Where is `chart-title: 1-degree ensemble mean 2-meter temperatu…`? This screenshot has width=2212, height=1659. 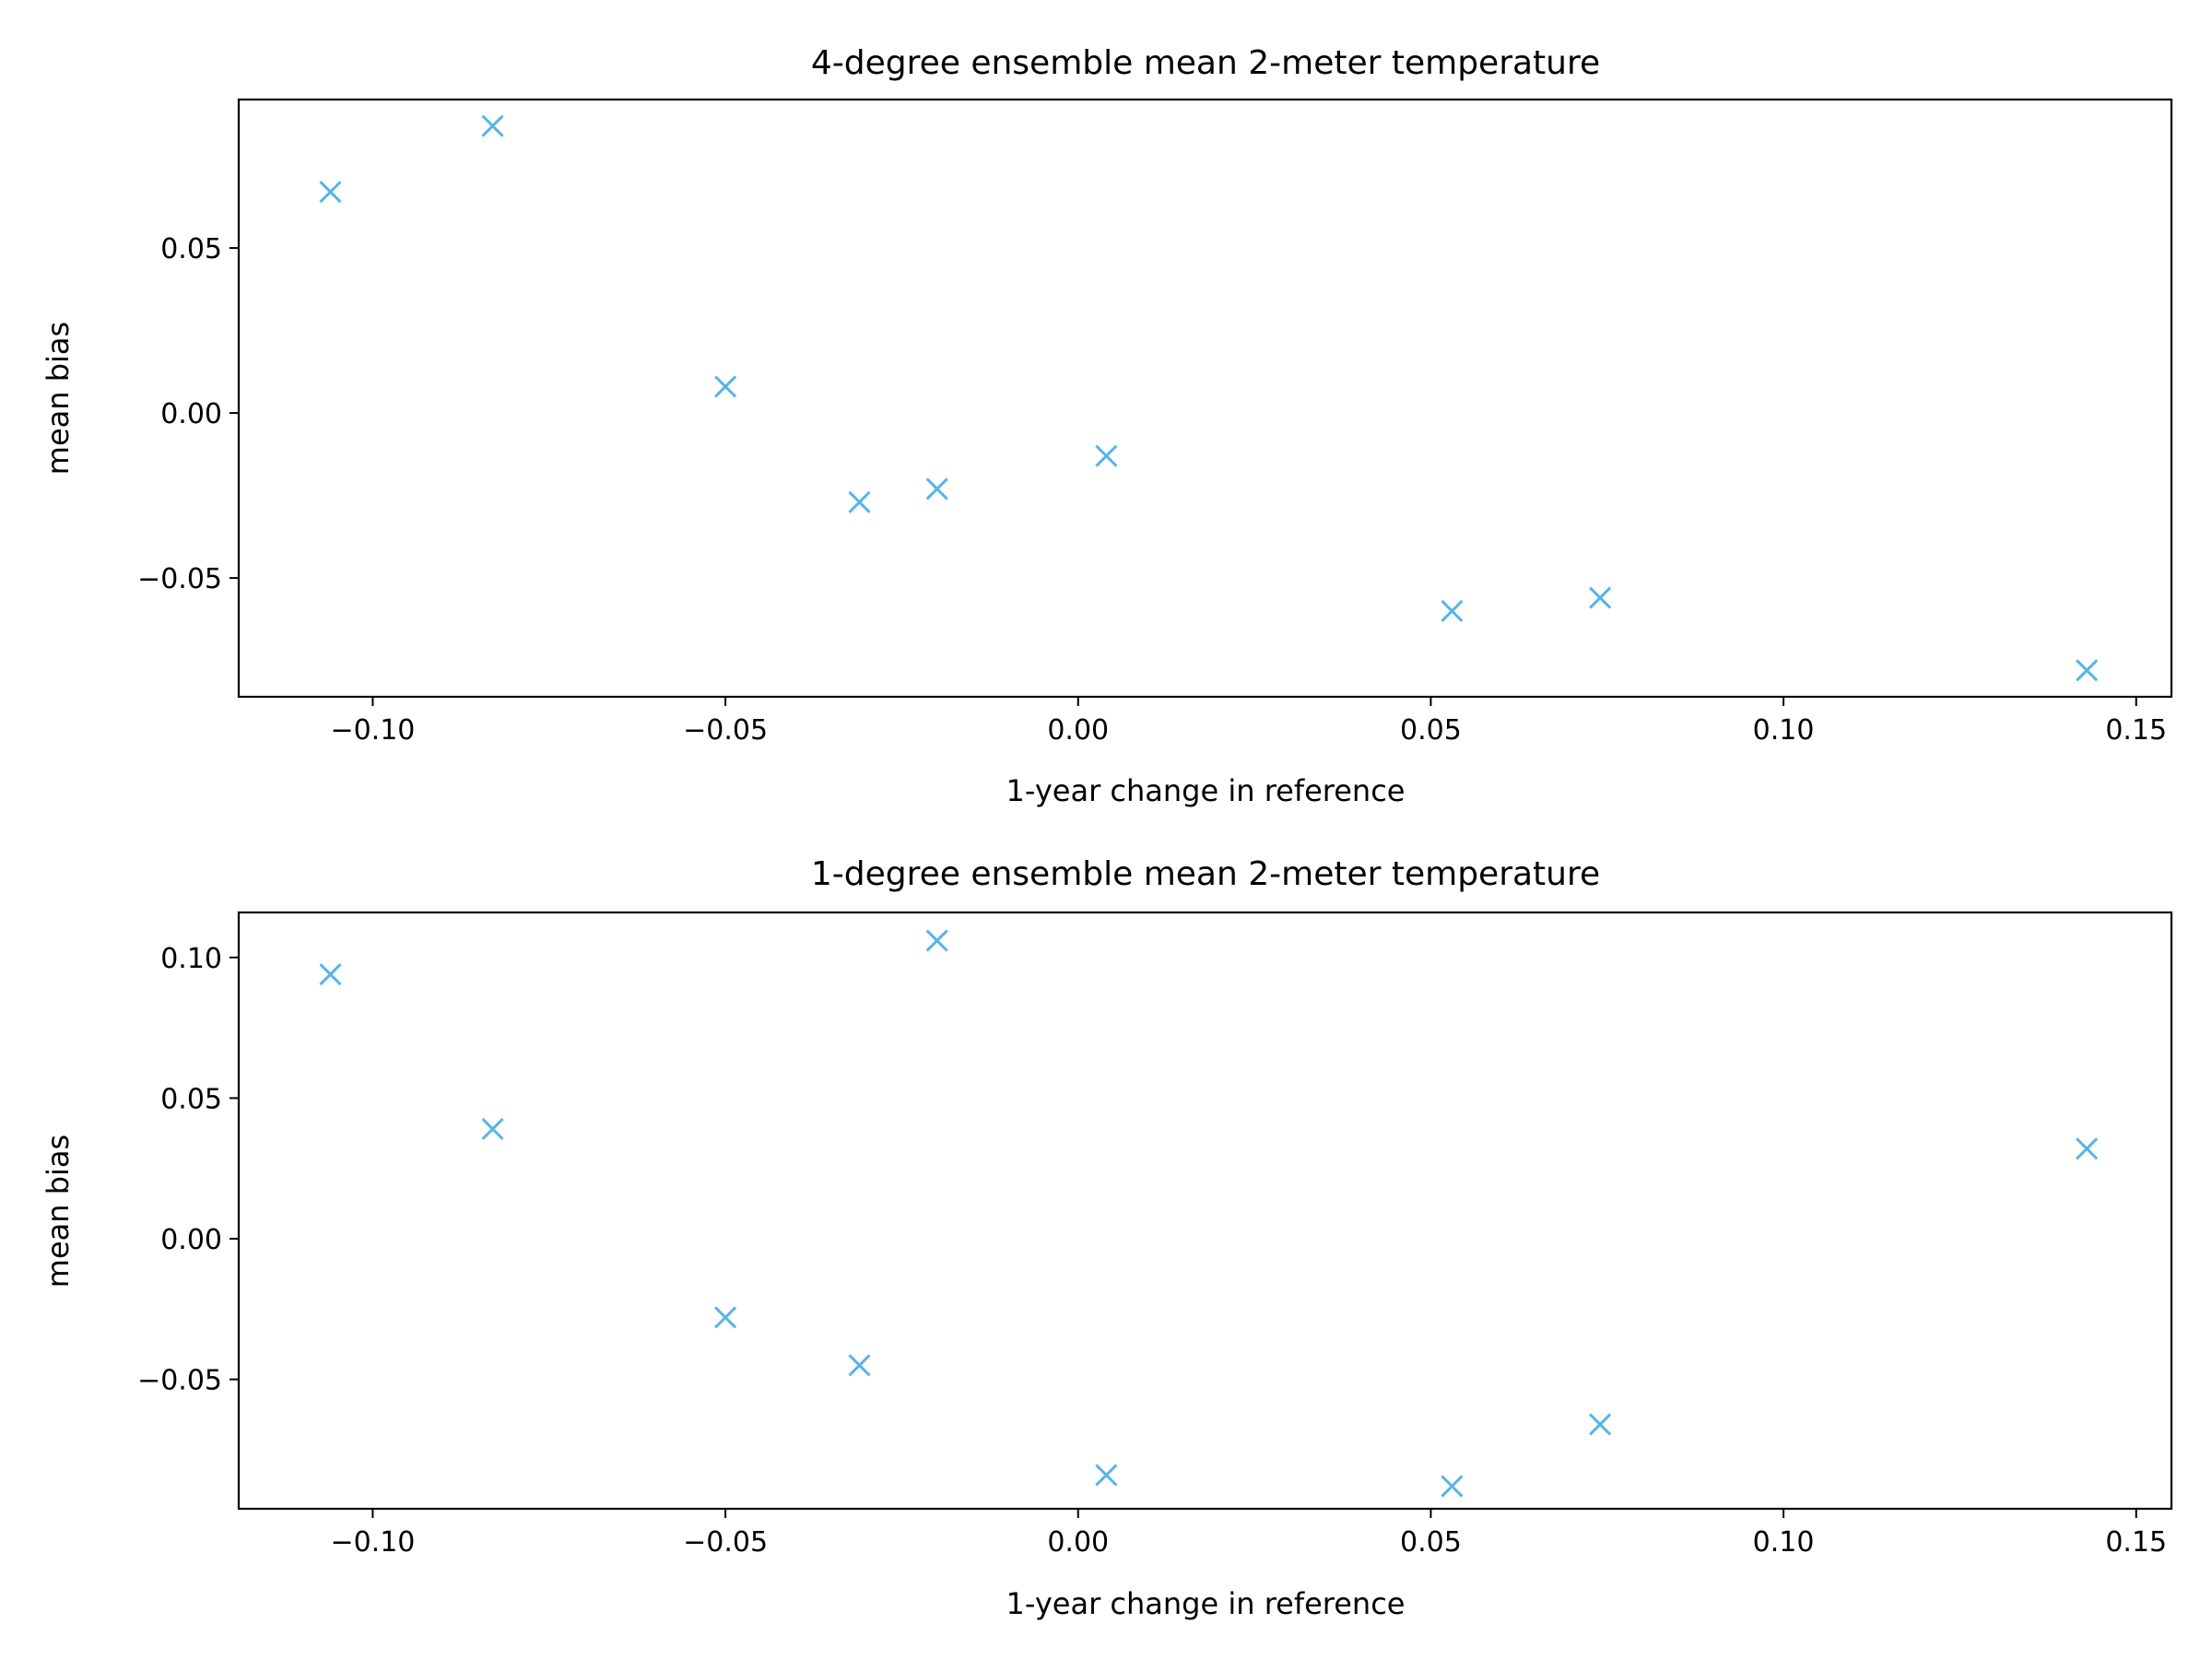 chart-title: 1-degree ensemble mean 2-meter temperatu… is located at coordinates (1205, 874).